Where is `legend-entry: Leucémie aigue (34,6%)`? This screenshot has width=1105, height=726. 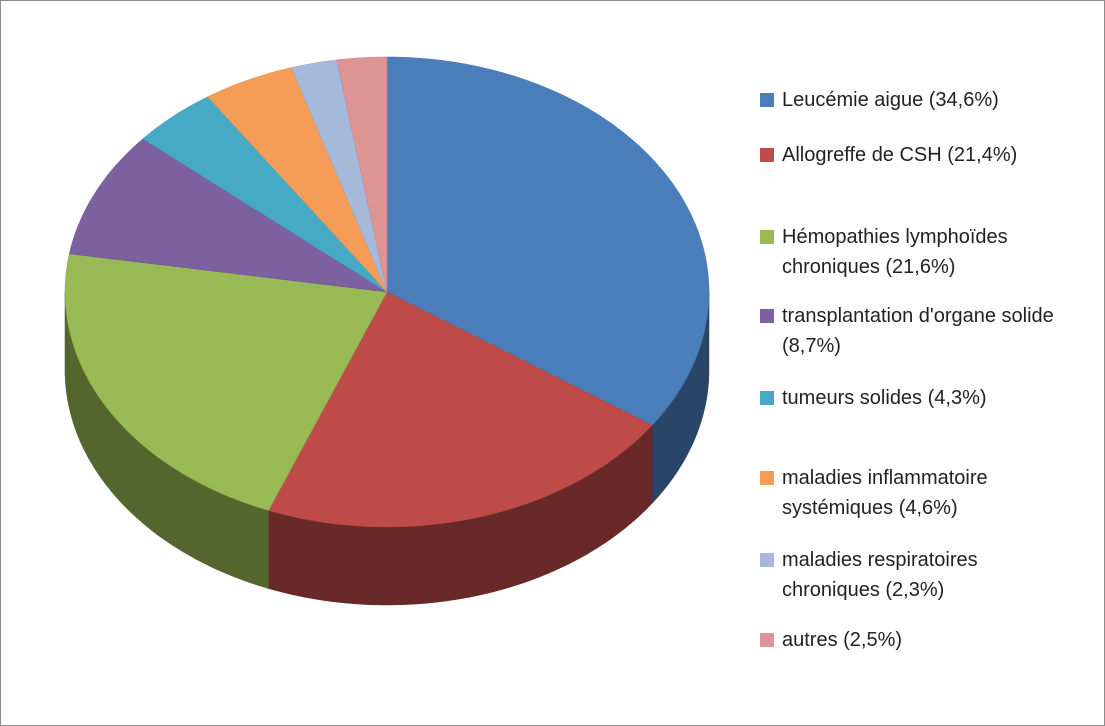
legend-entry: Leucémie aigue (34,6%) is located at coordinates (910, 100).